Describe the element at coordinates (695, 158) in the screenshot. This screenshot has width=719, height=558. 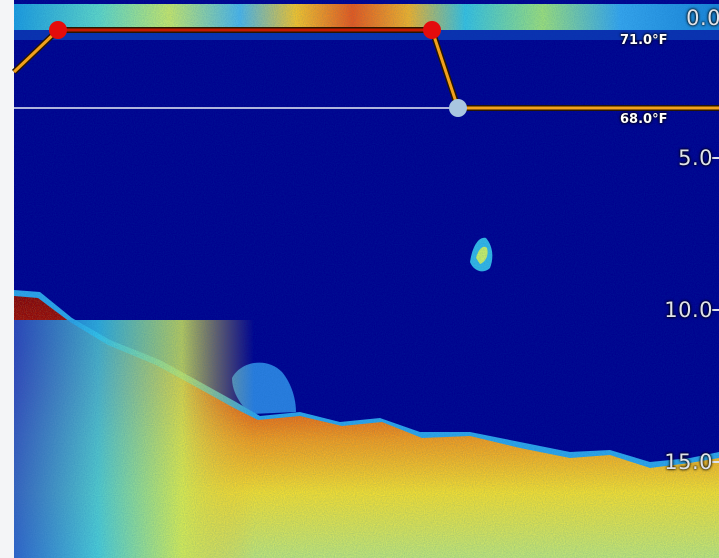
I see `depth-scale-label: 5.0` at that location.